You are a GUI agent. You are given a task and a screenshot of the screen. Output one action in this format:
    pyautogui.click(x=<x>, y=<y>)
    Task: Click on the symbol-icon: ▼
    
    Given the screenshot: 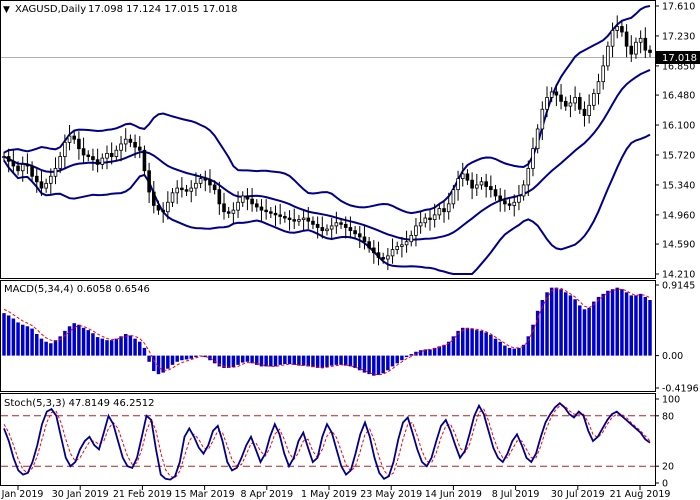 What is the action you would take?
    pyautogui.click(x=6, y=10)
    